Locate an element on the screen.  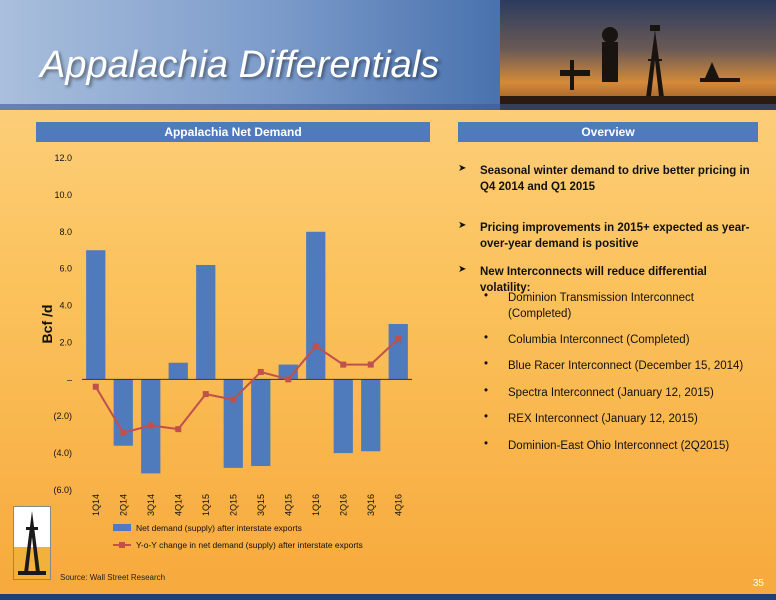
x-tick-label: 1Q14 is located at coordinates (96, 505).